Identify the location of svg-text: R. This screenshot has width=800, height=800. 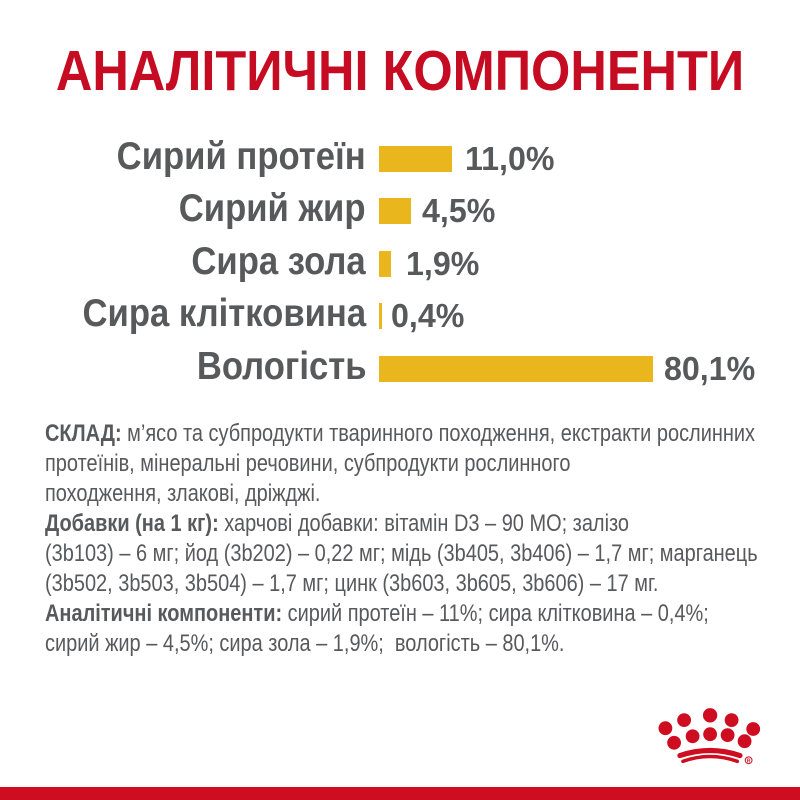
(749, 761).